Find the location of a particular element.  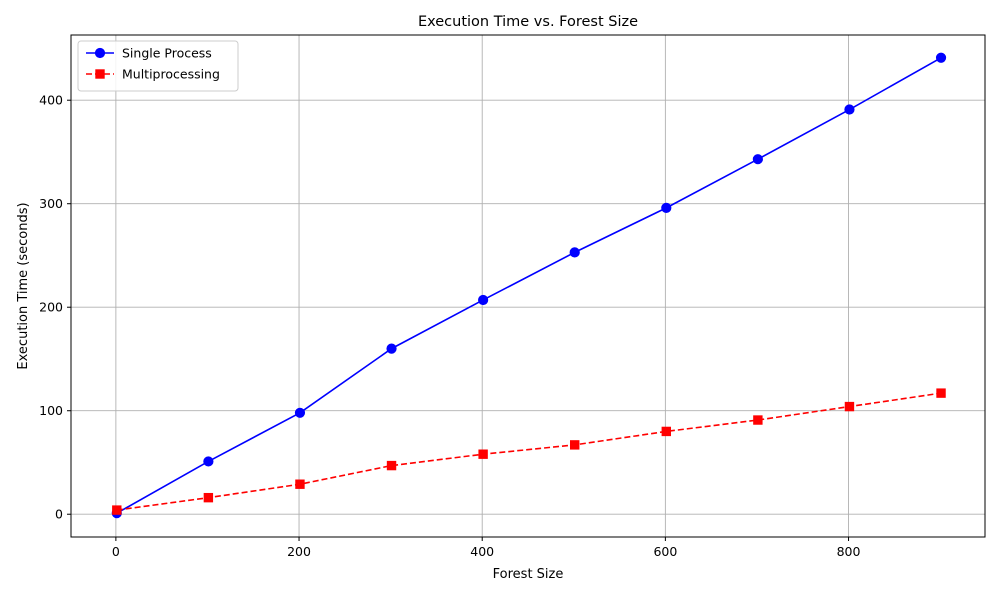

y-tick-label: 0 is located at coordinates (59, 514).